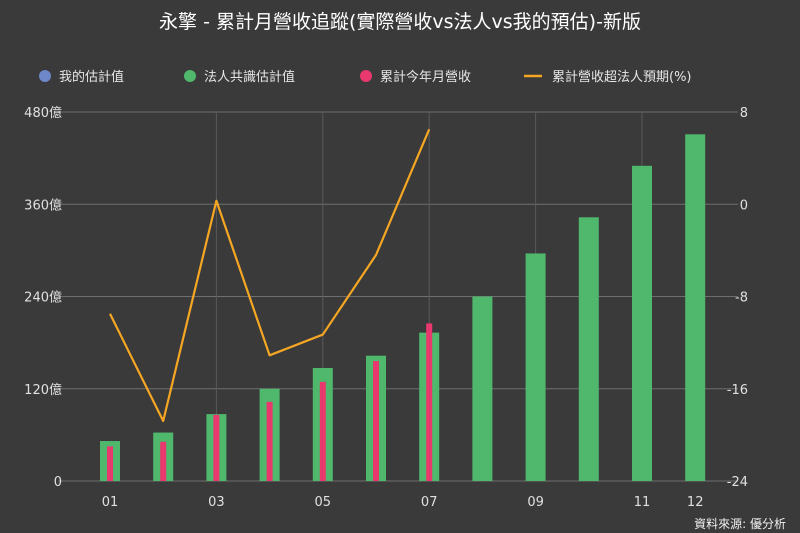 The width and height of the screenshot is (800, 533). Describe the element at coordinates (744, 205) in the screenshot. I see `right-tick-label: 0` at that location.